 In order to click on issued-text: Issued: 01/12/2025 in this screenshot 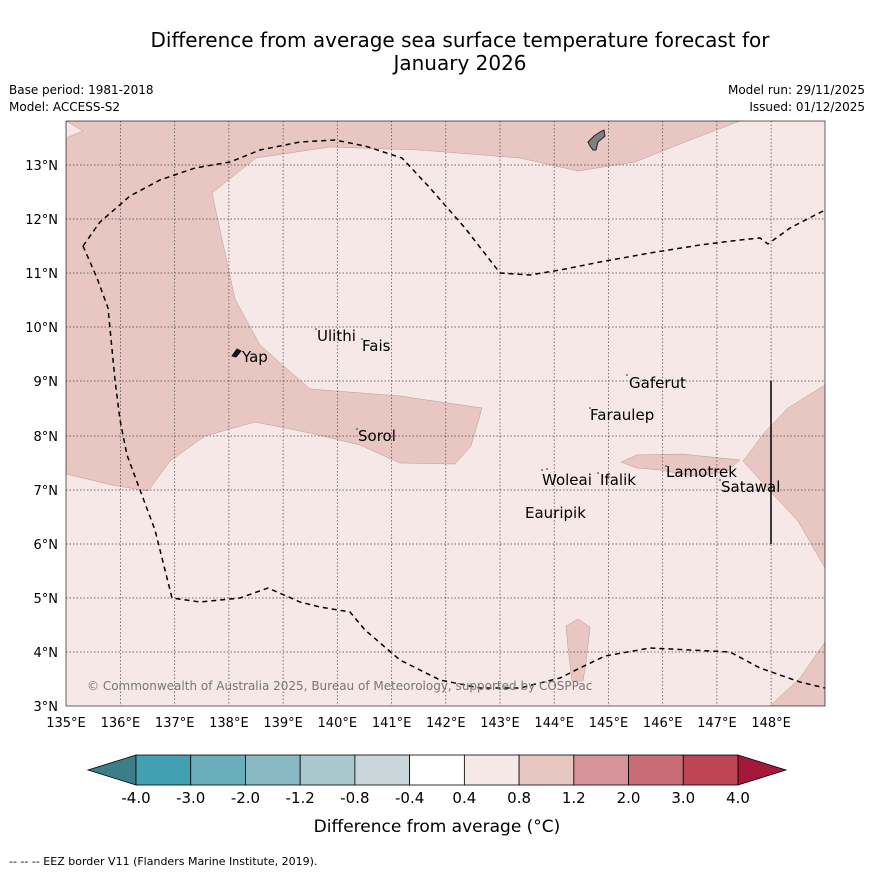, I will do `click(807, 107)`.